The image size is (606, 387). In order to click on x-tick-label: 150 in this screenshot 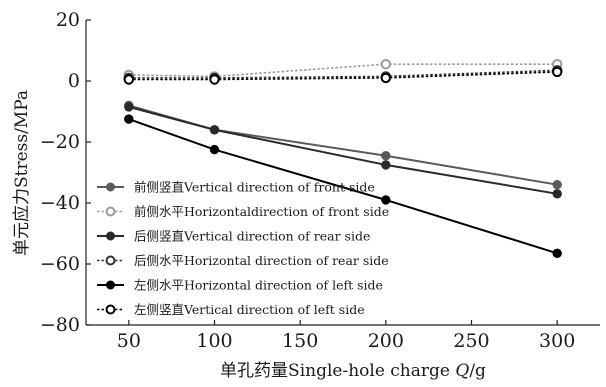, I will do `click(300, 341)`.